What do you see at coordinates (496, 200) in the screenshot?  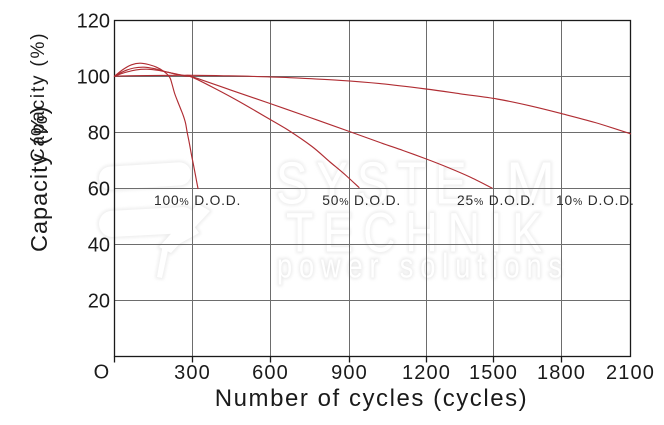 I see `svg-text: 25% D.O.D.` at bounding box center [496, 200].